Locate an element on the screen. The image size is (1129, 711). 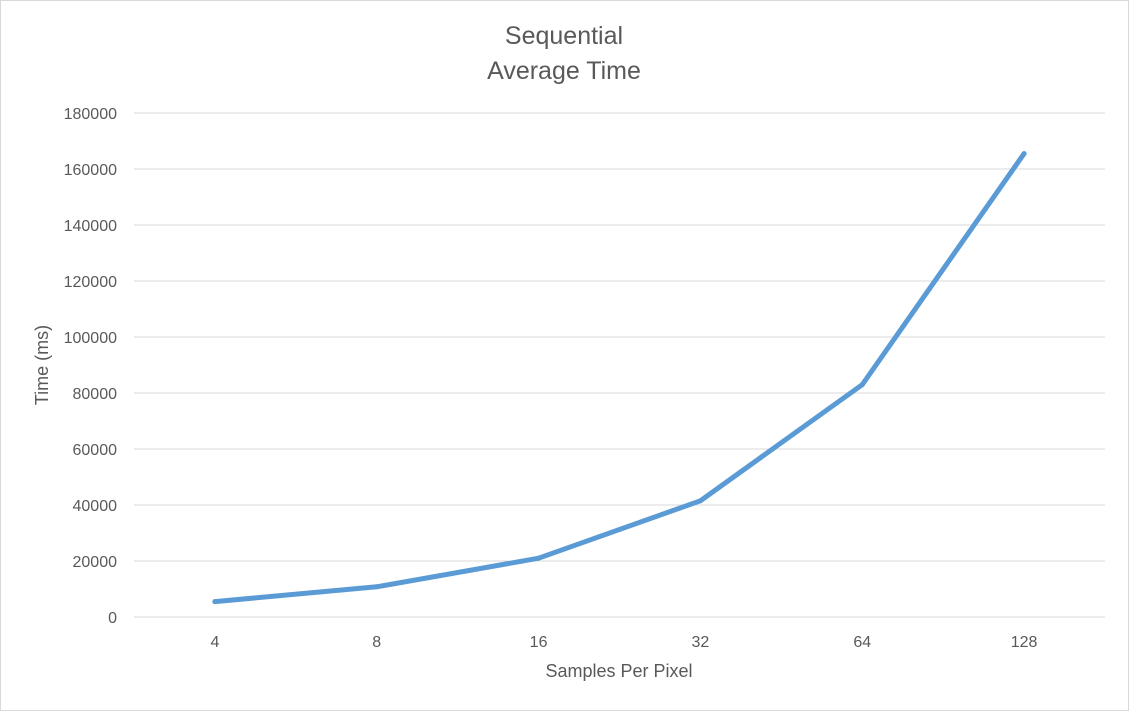
x-tick-label: 64 is located at coordinates (862, 642).